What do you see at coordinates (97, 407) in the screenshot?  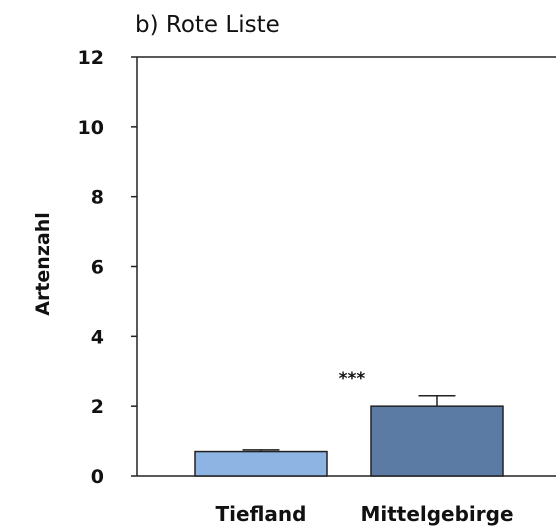 I see `y-tick-label: 2` at bounding box center [97, 407].